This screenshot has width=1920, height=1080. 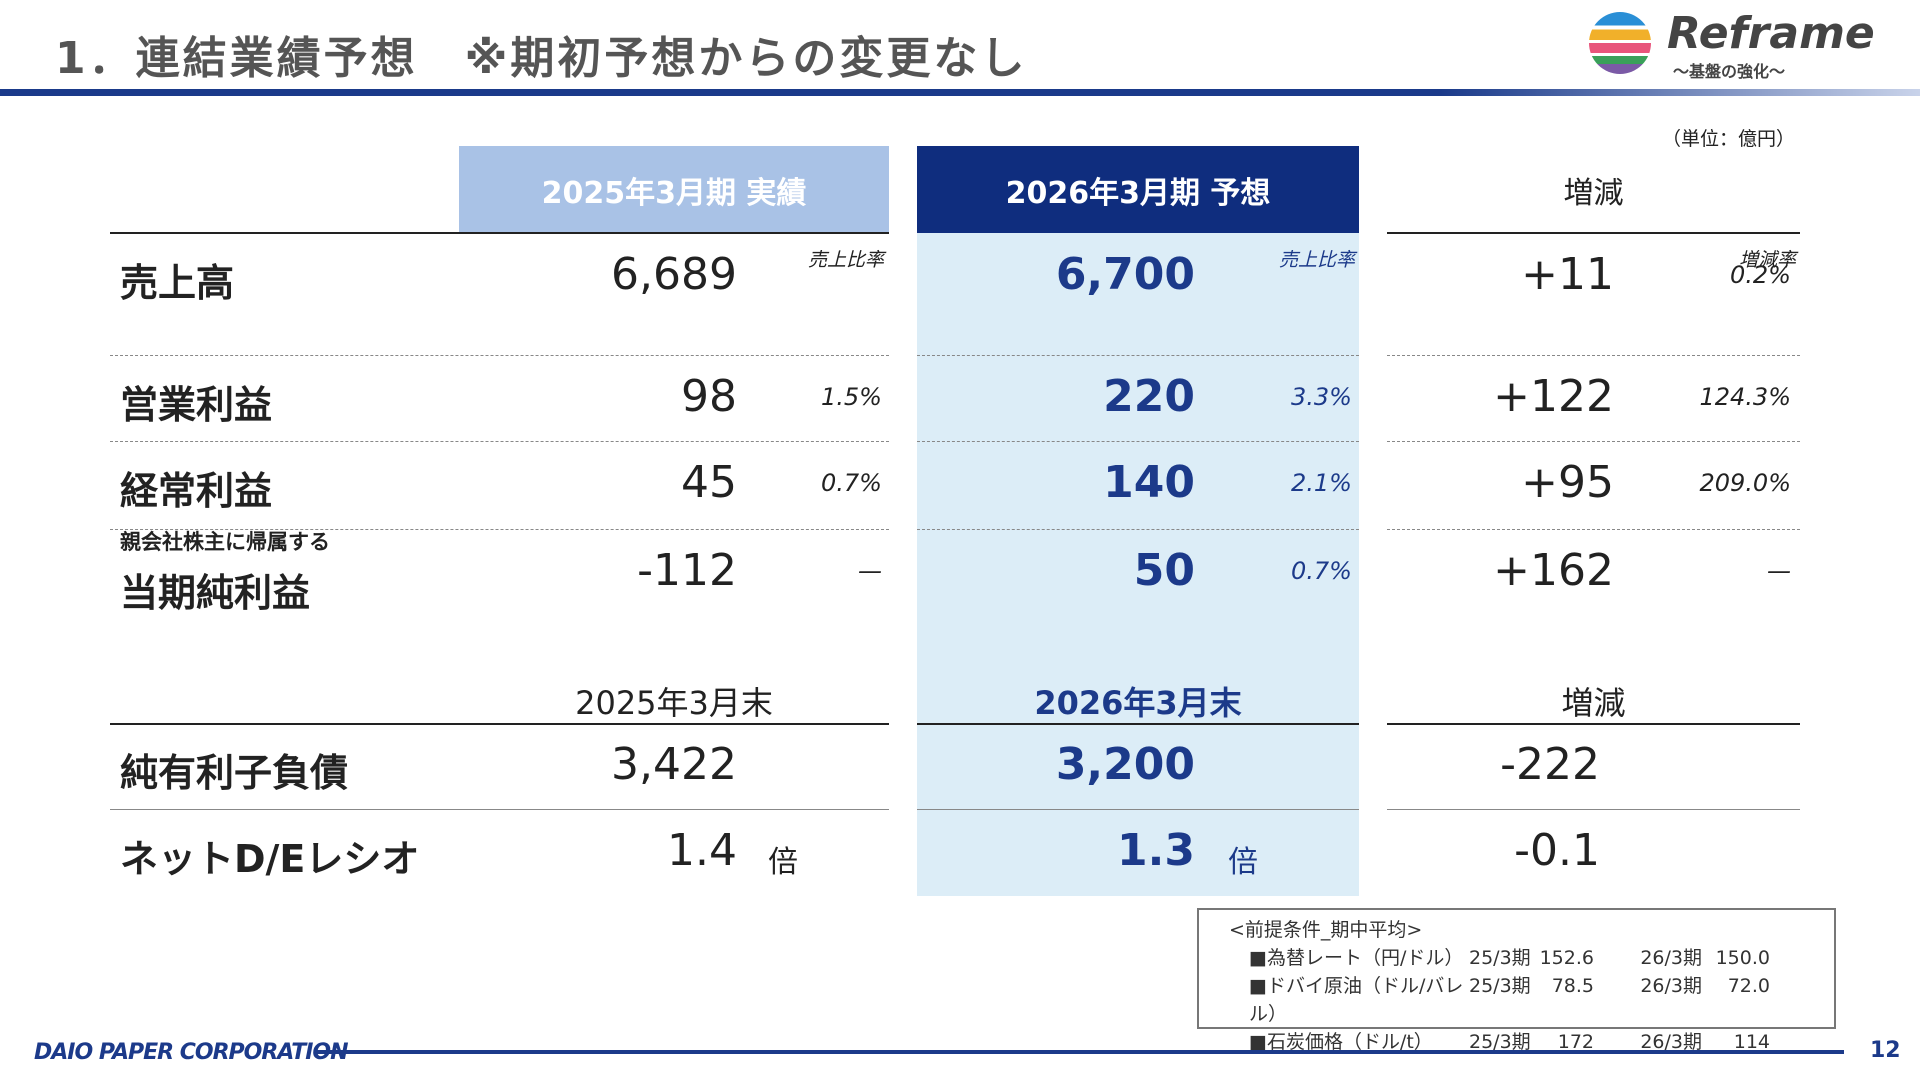 I want to click on company-logo: DAIO PAPER CORPORATION, so click(x=191, y=1052).